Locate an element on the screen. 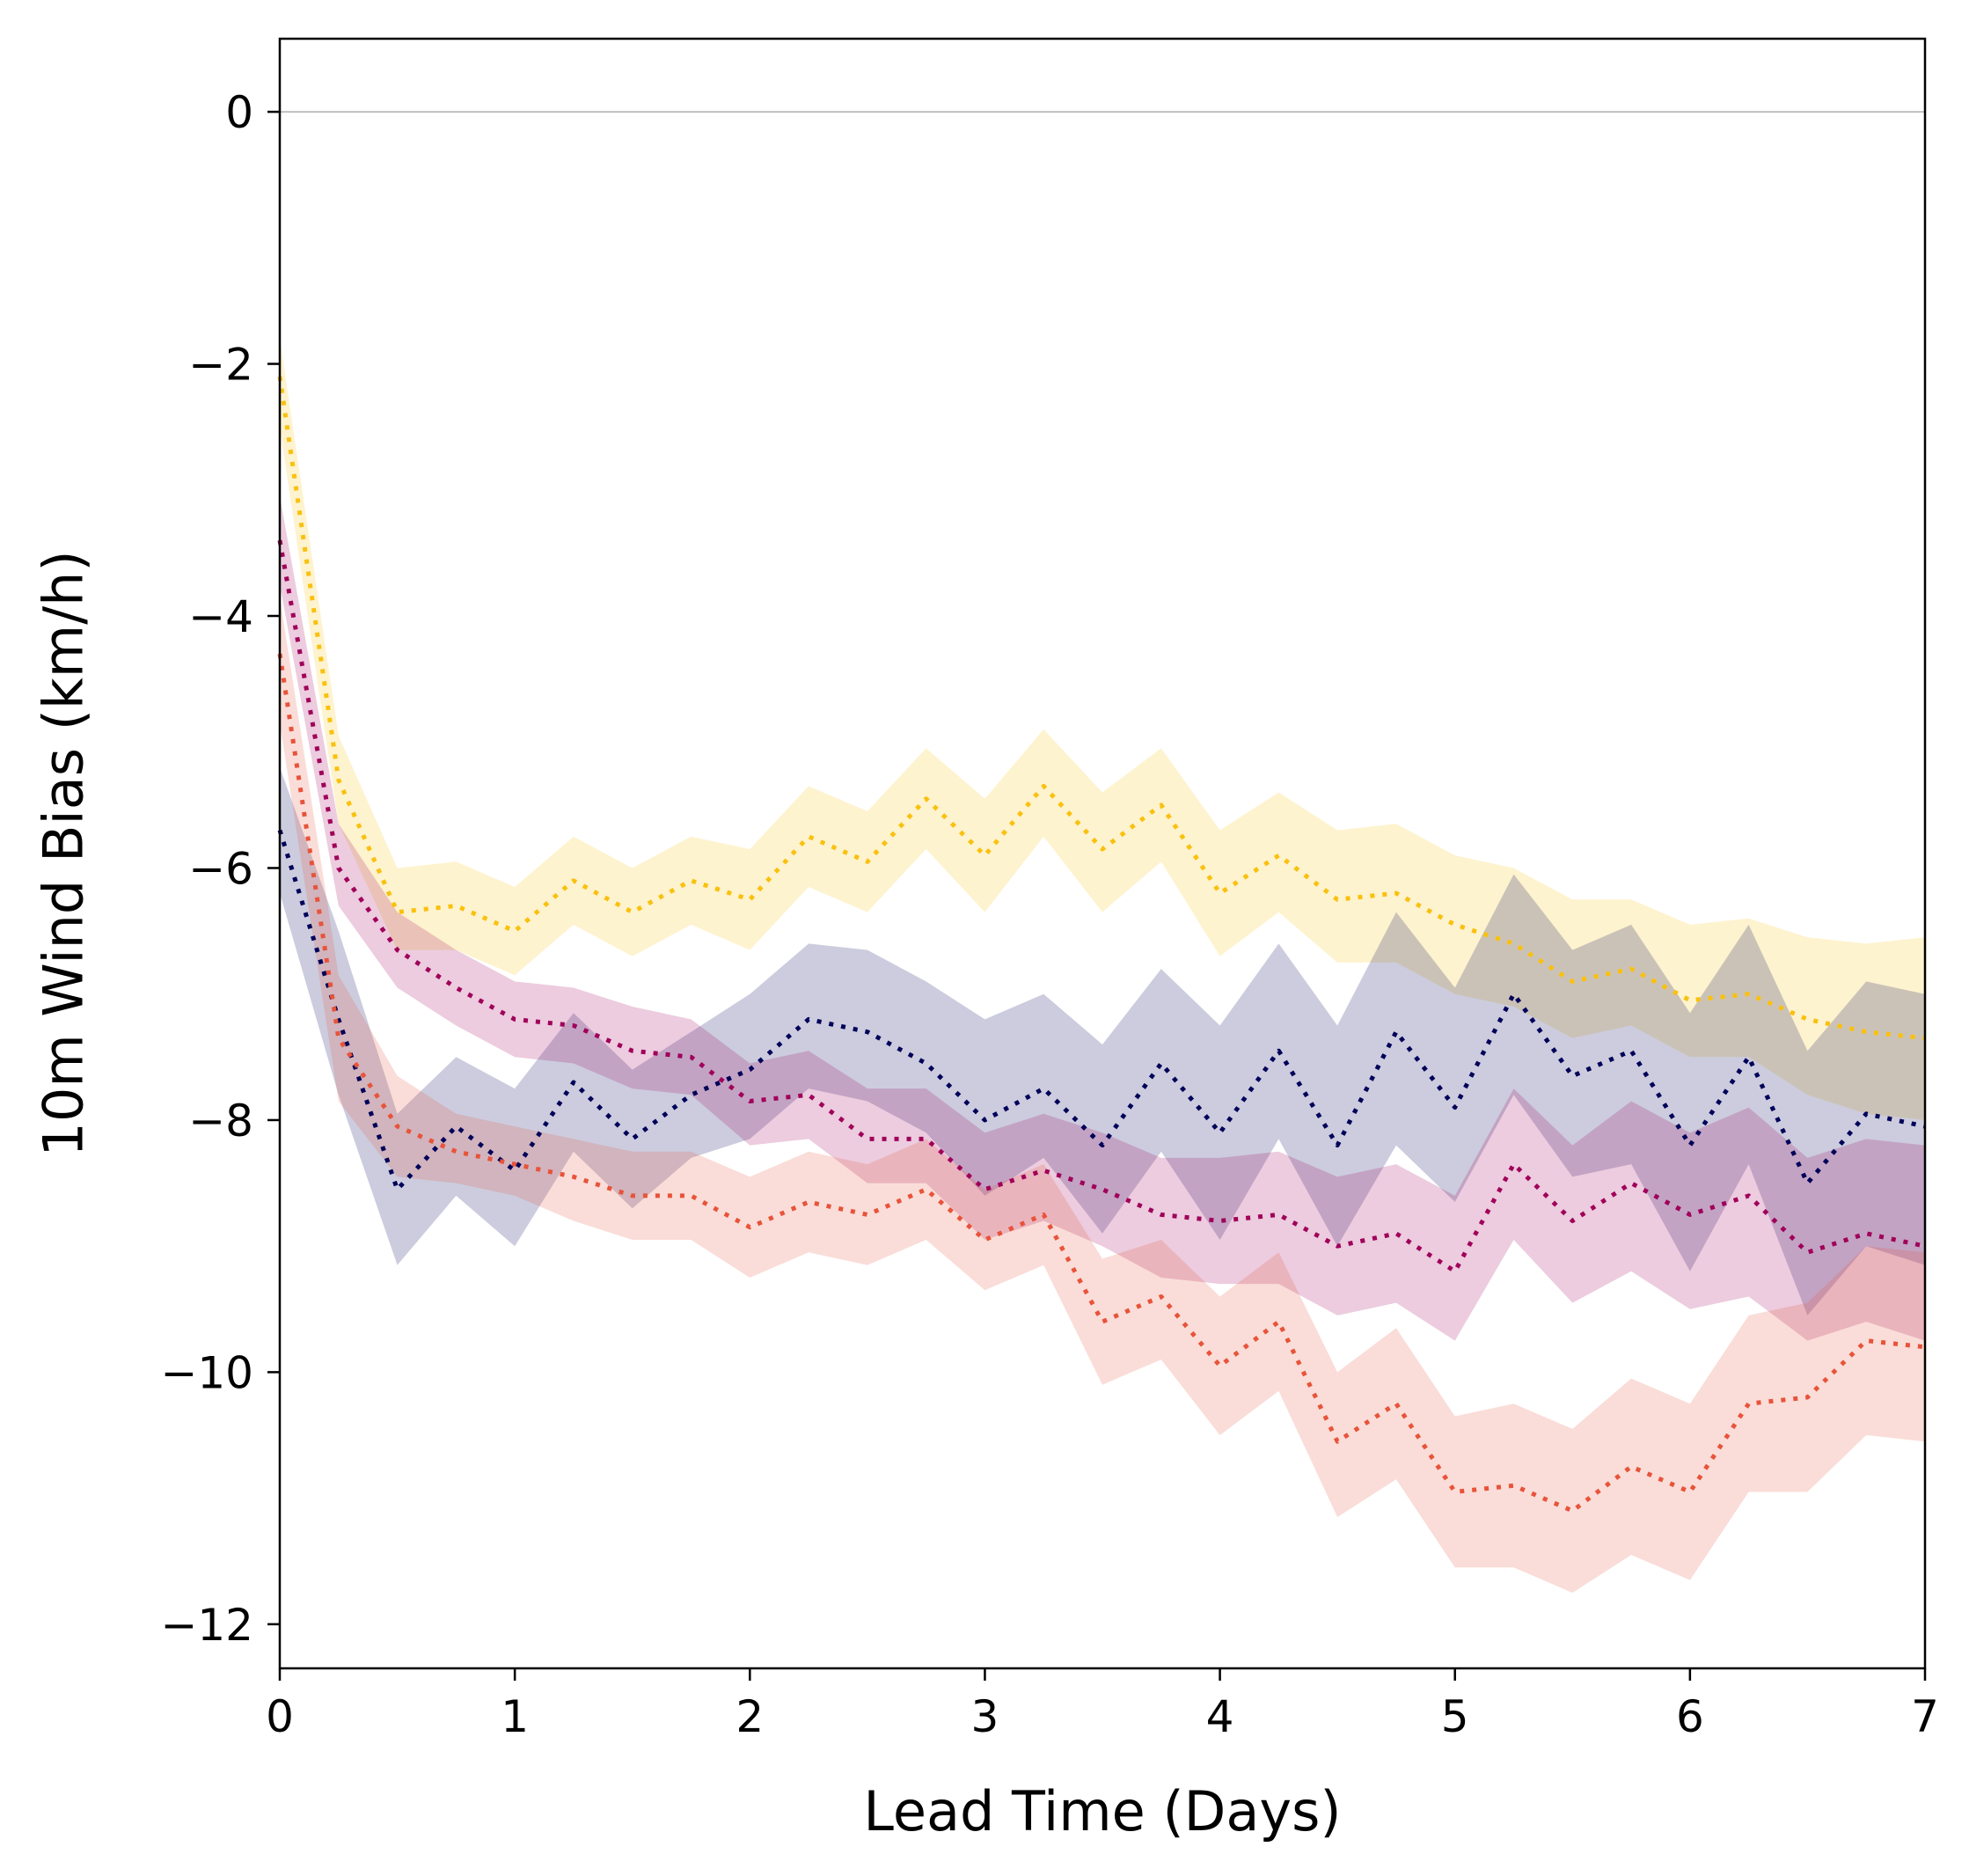  y-tick-label: −12 is located at coordinates (206, 1626).